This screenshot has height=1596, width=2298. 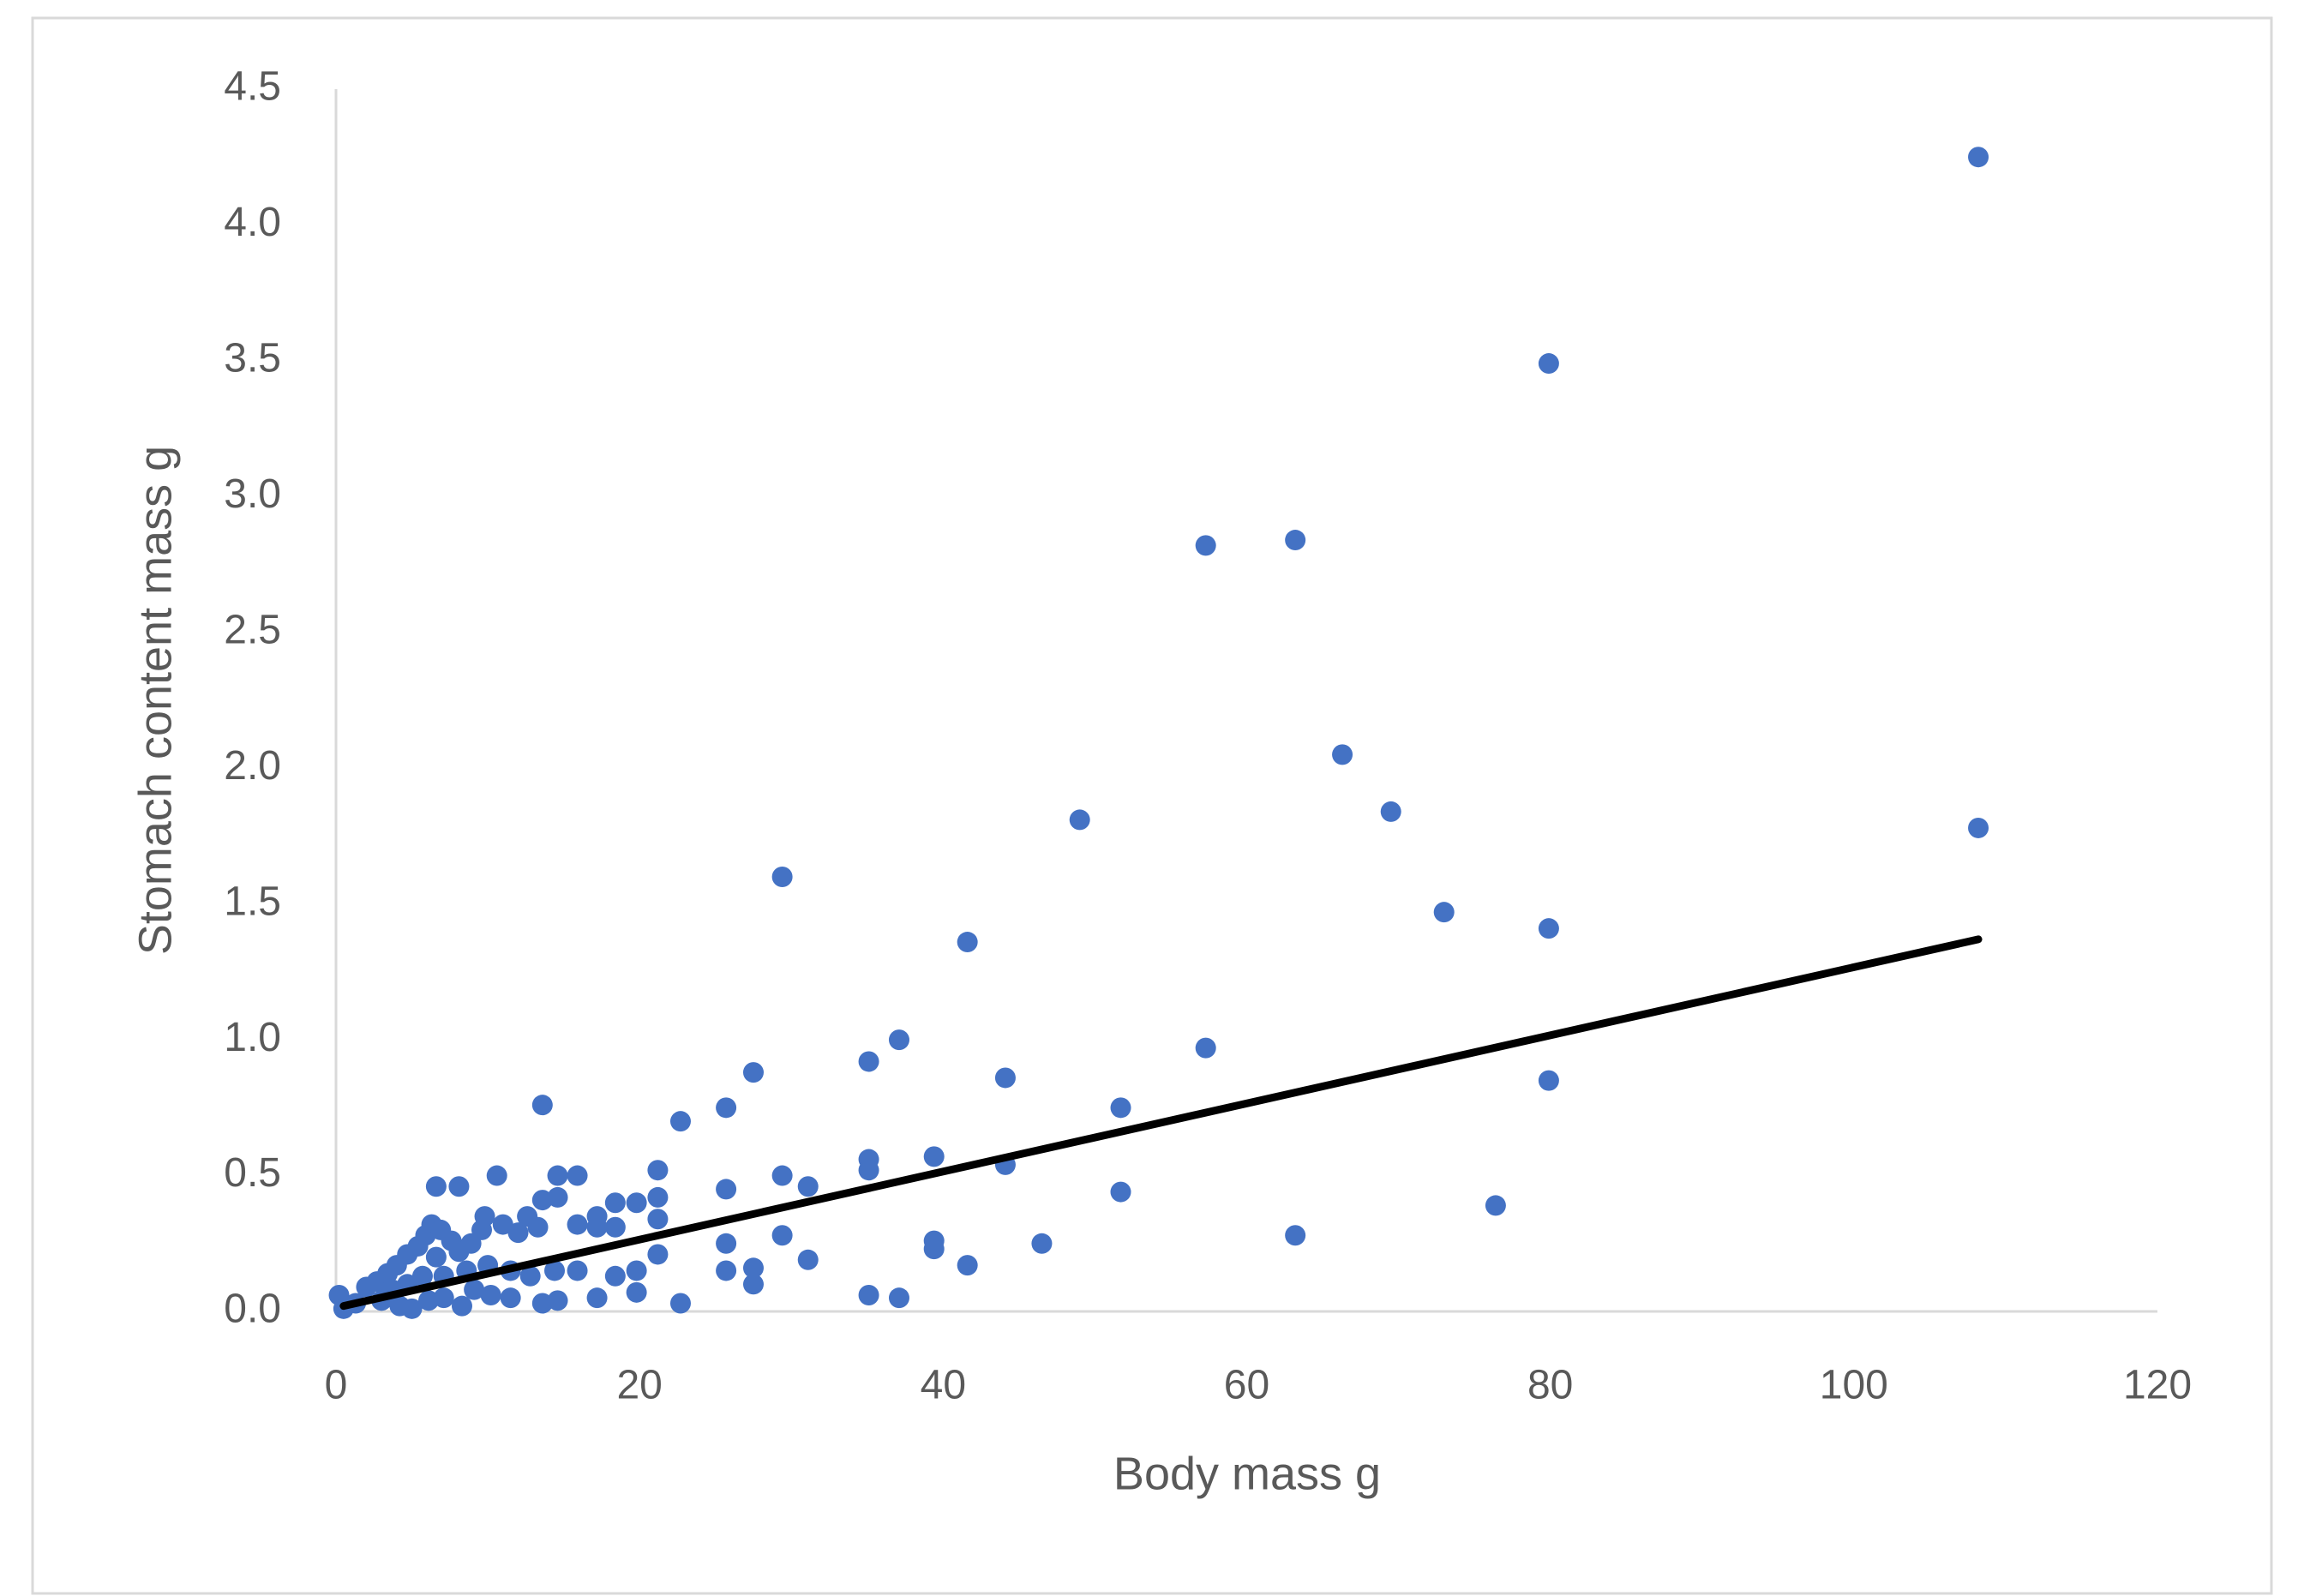 I want to click on x-tick-label: 80, so click(x=1550, y=1385).